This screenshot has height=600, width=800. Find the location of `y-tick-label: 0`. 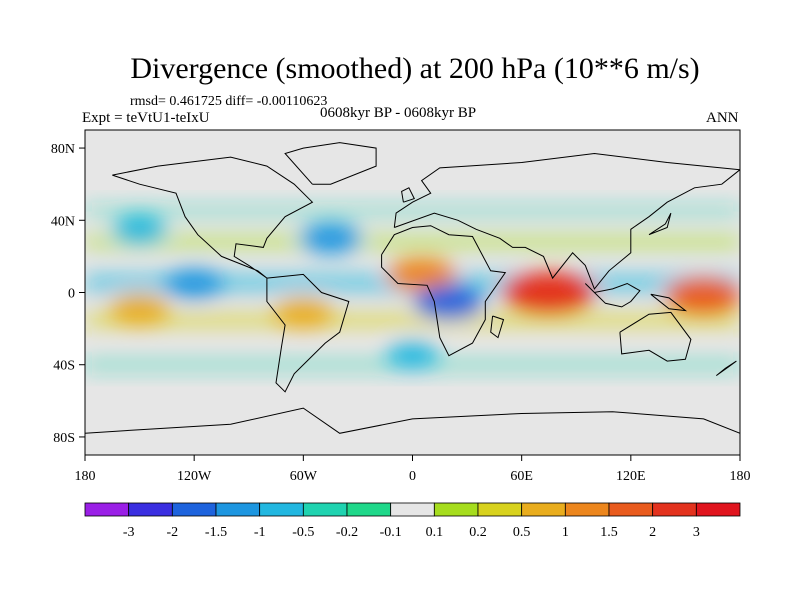

y-tick-label: 0 is located at coordinates (71, 294).